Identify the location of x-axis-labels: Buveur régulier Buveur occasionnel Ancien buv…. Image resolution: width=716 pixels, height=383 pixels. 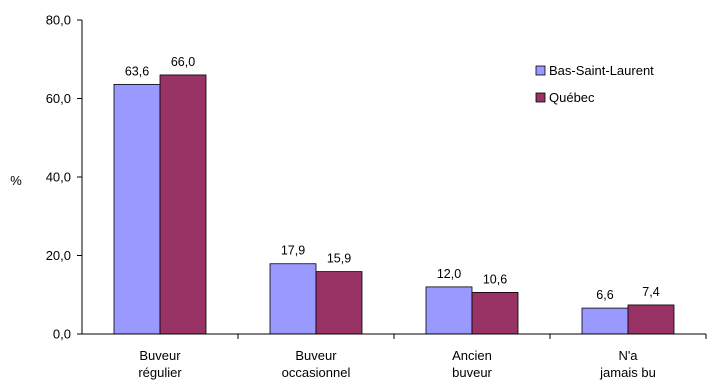
(422, 357).